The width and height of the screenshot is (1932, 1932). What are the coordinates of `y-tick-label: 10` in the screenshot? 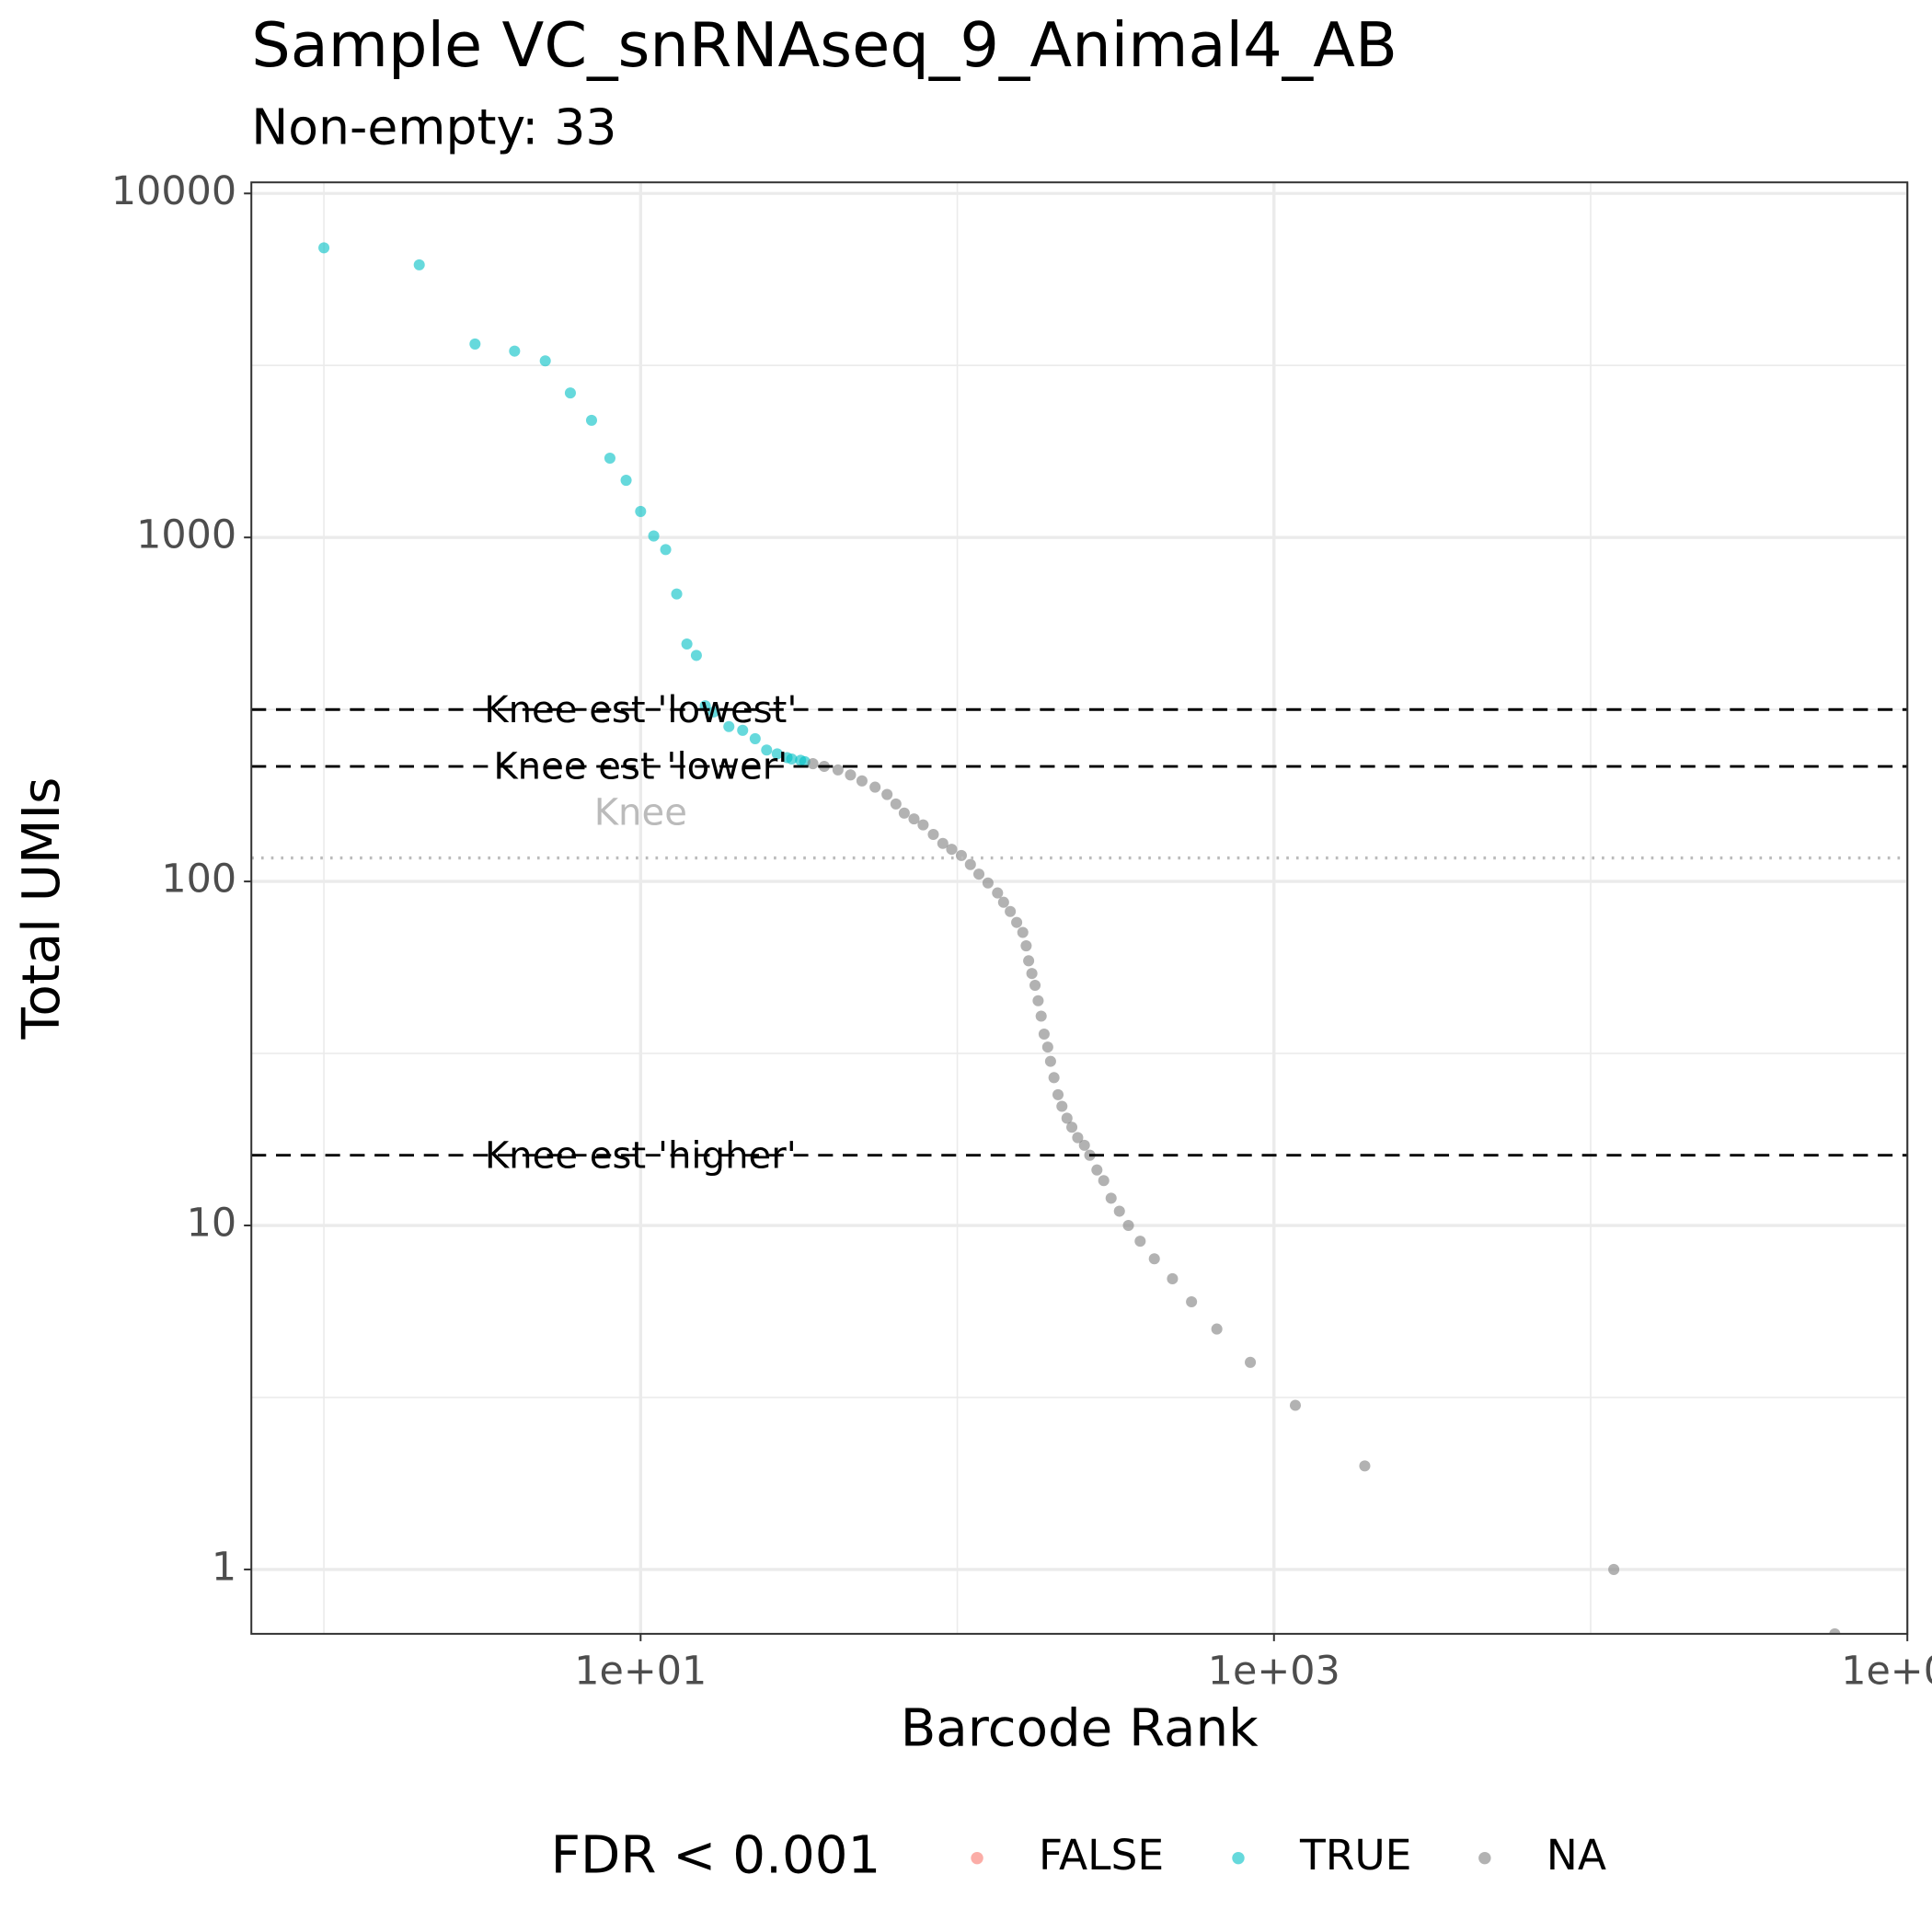 It's located at (212, 1224).